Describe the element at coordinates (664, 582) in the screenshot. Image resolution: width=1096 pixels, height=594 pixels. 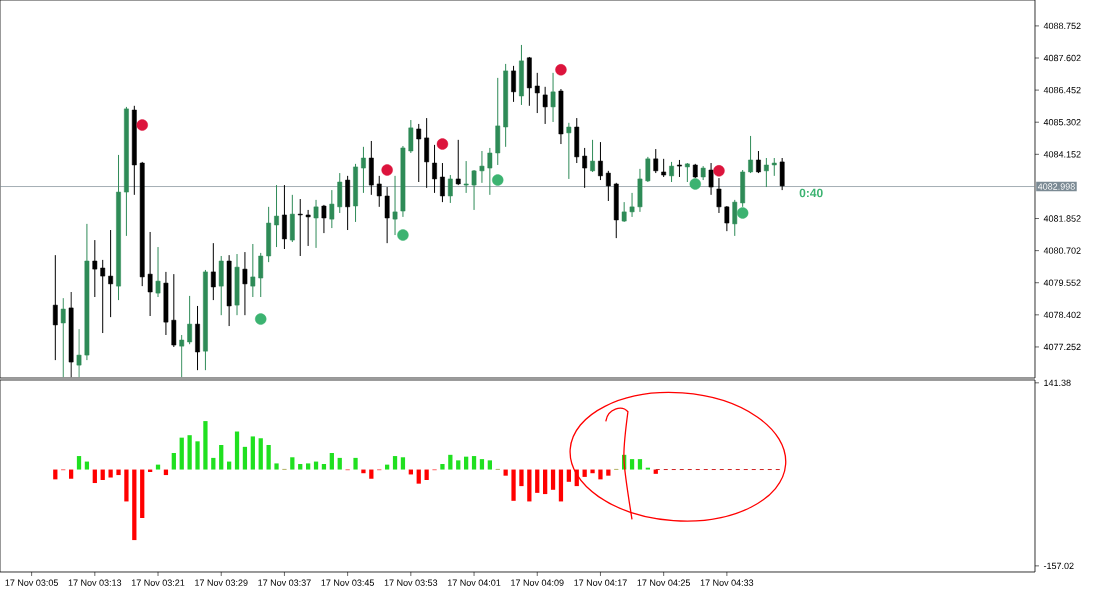
I see `x-tick-label: 17 Nov 04:25` at that location.